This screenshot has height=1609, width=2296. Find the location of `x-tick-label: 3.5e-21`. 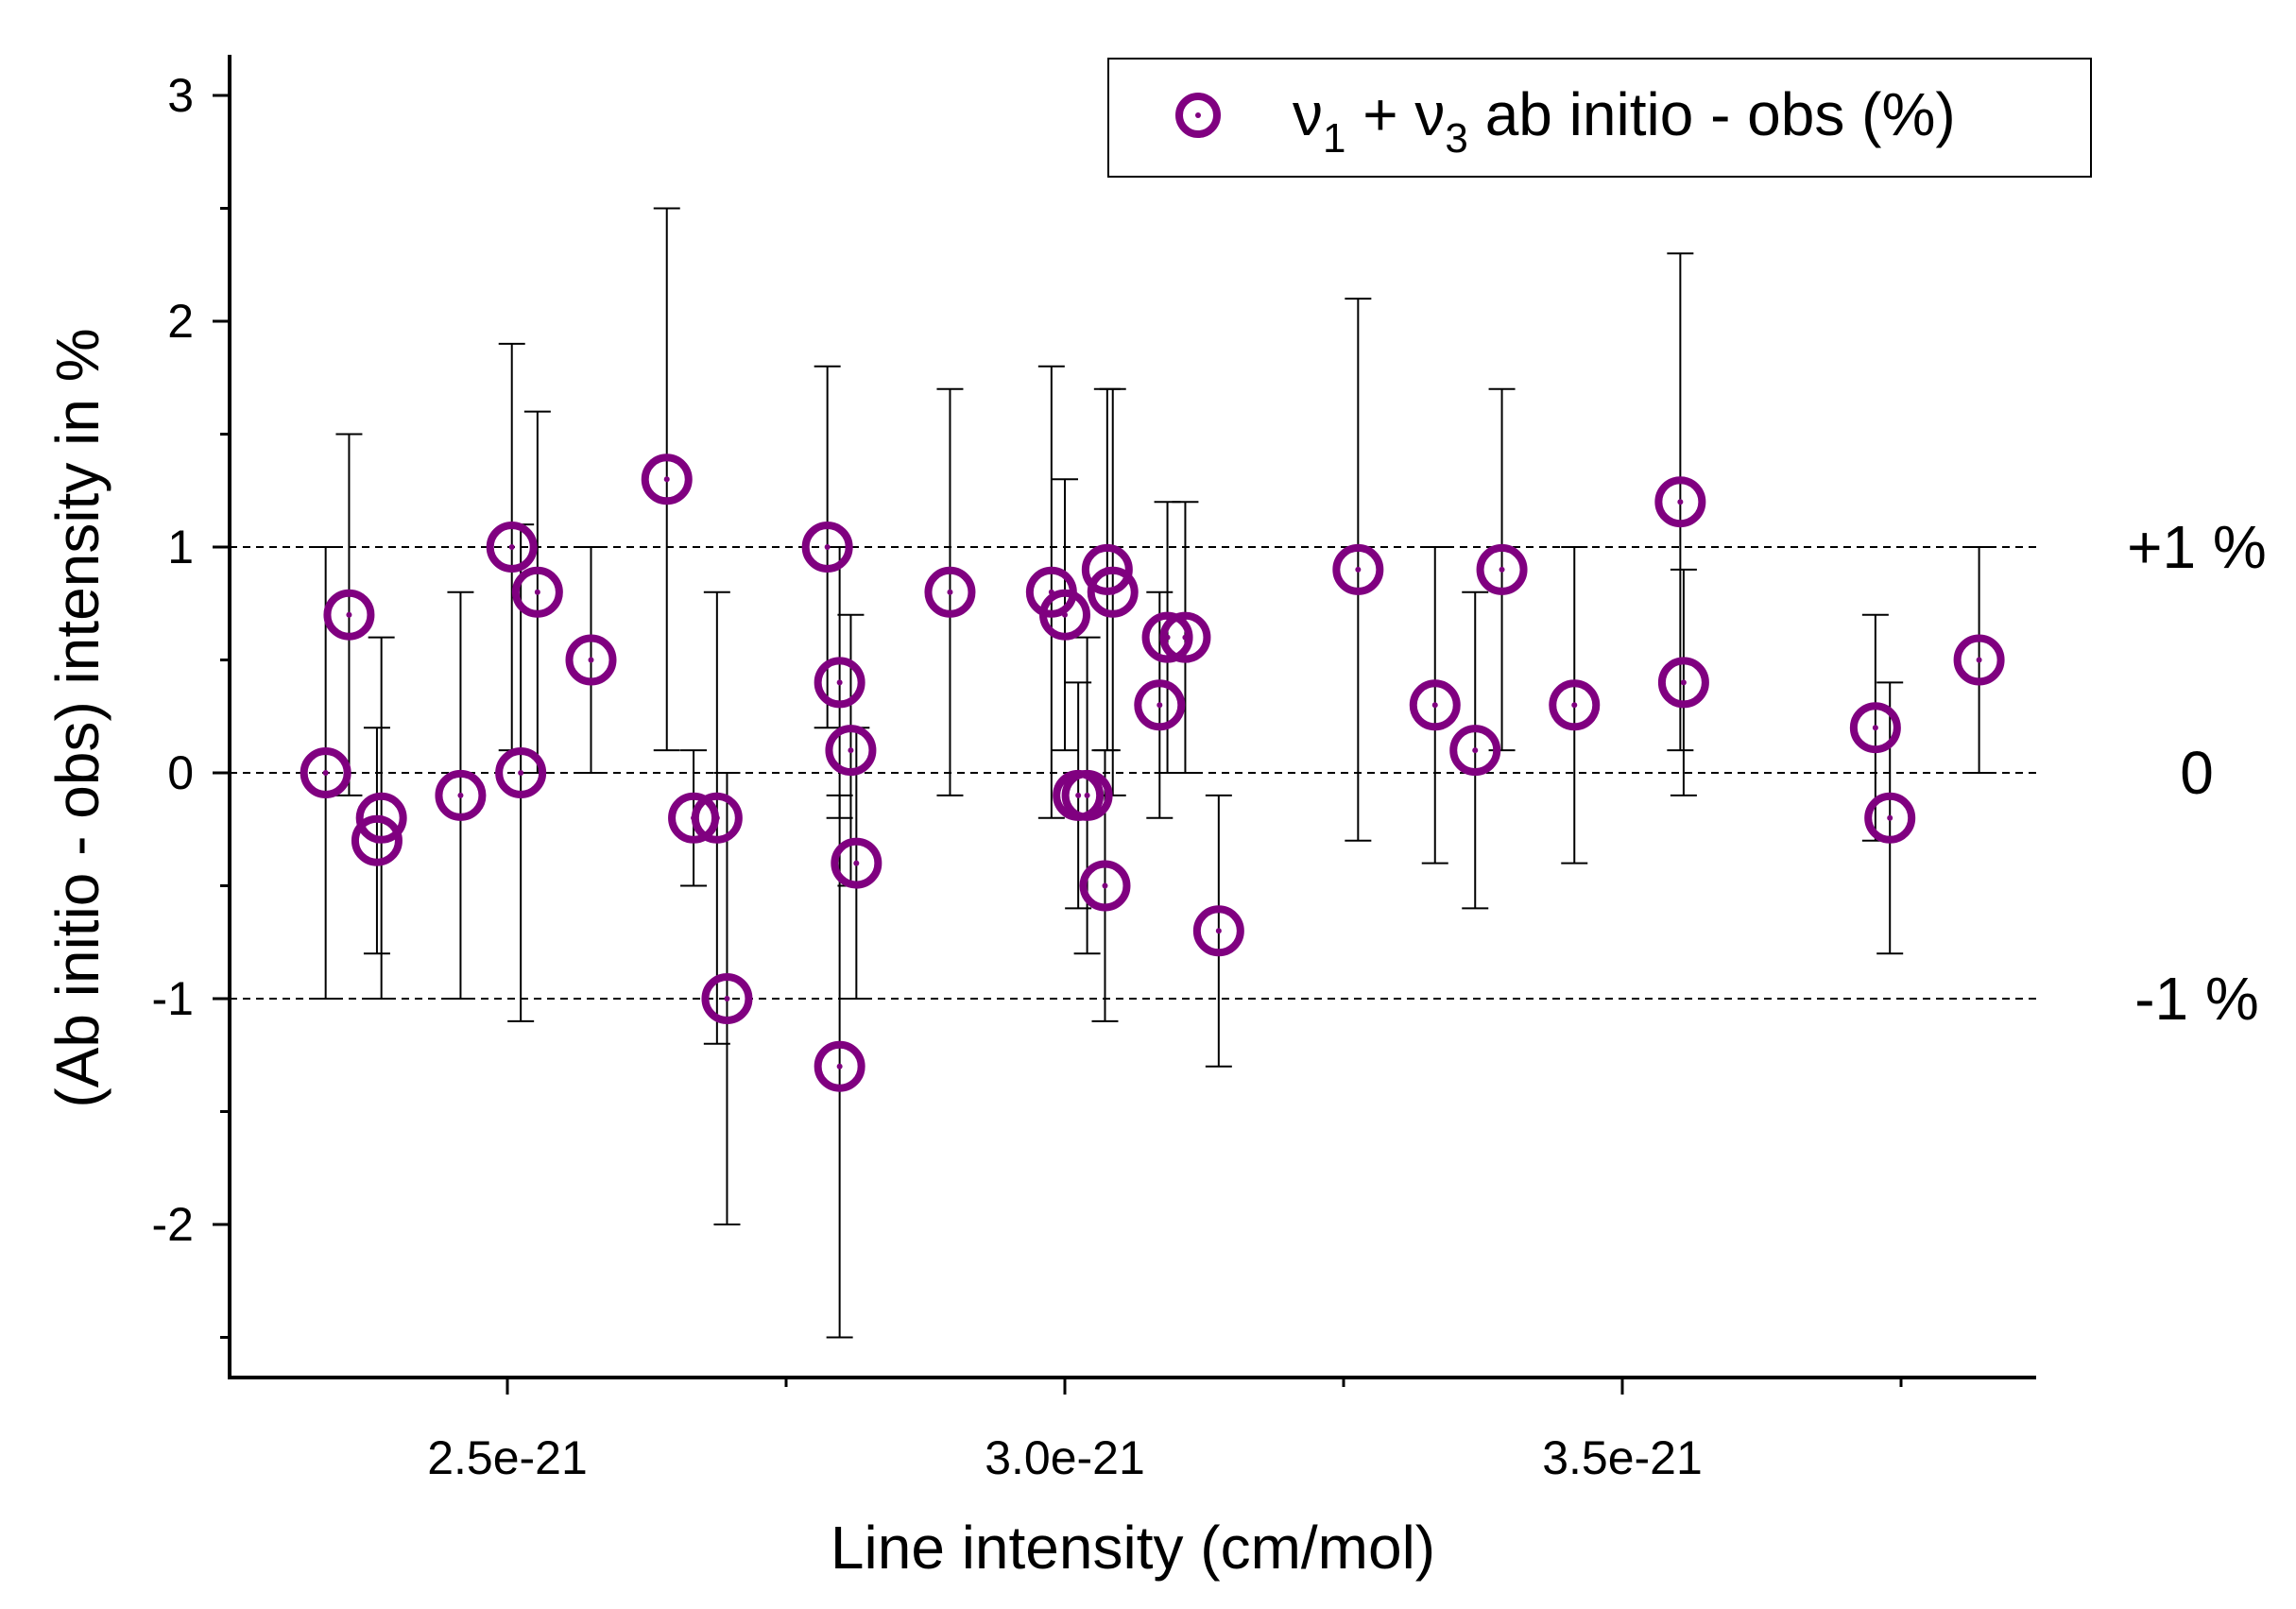

x-tick-label: 3.5e-21 is located at coordinates (1622, 1457).